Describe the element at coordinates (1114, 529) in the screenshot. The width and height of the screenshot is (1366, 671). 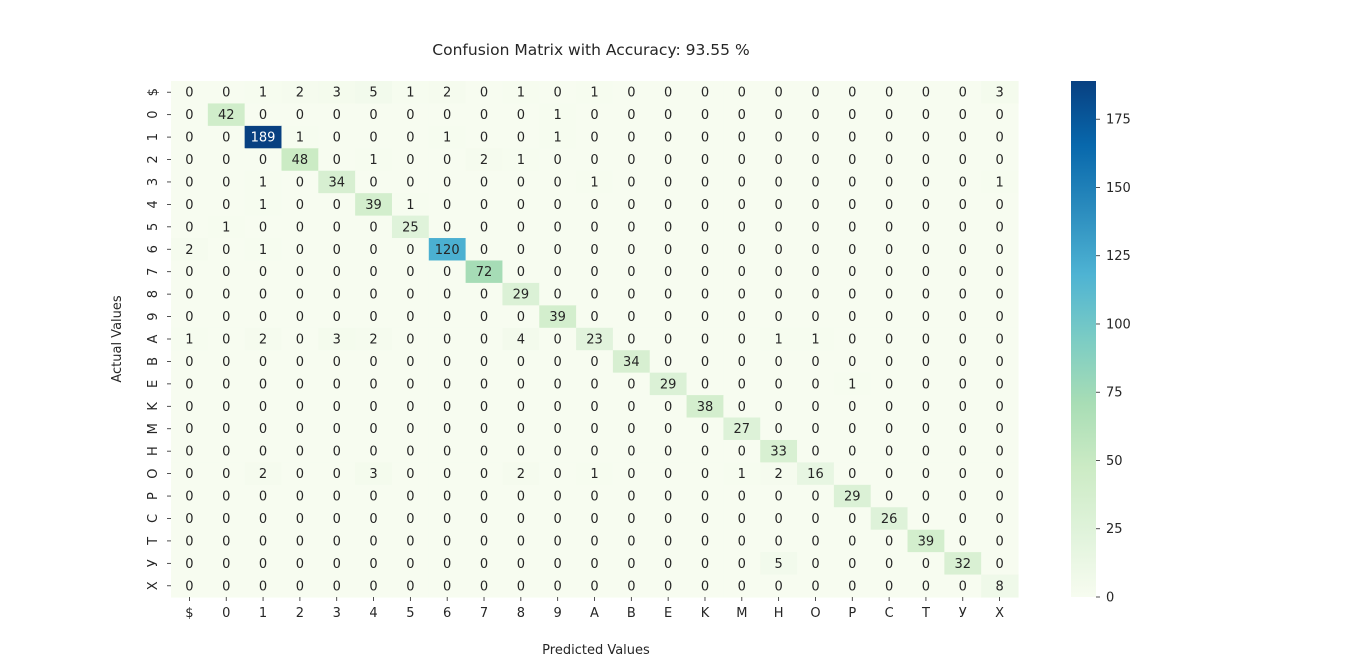
I see `colorbar-tick-label: 25` at that location.